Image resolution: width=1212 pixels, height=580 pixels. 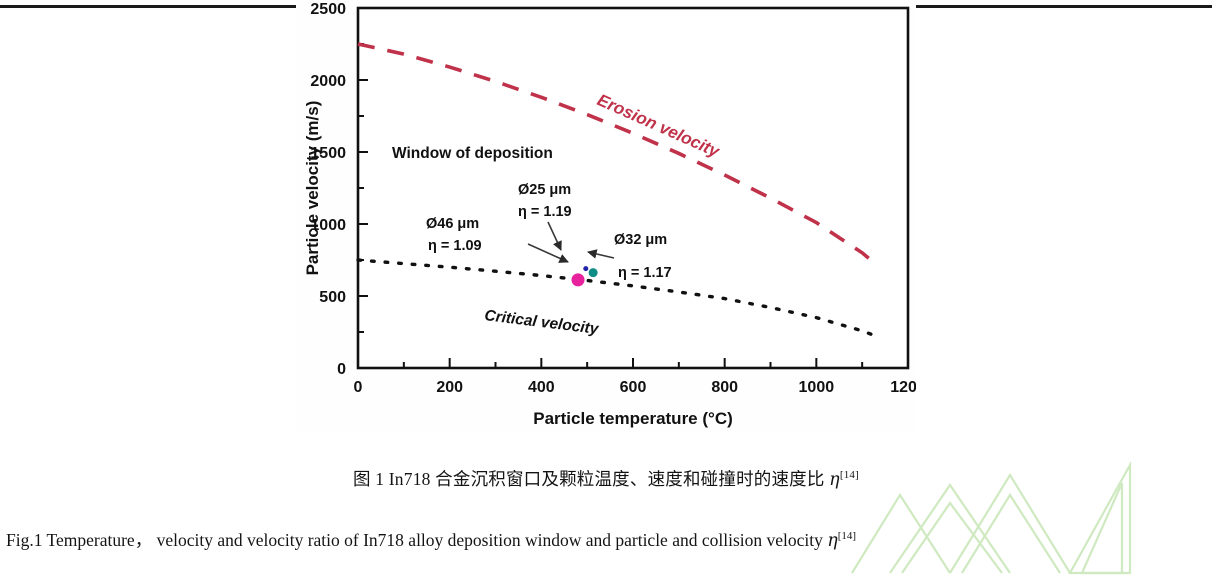 I want to click on svg-text: 2000, so click(x=328, y=81).